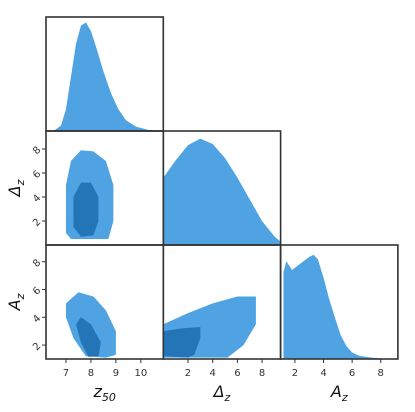 The width and height of the screenshot is (415, 412). I want to click on x-axis-label: Az, so click(339, 393).